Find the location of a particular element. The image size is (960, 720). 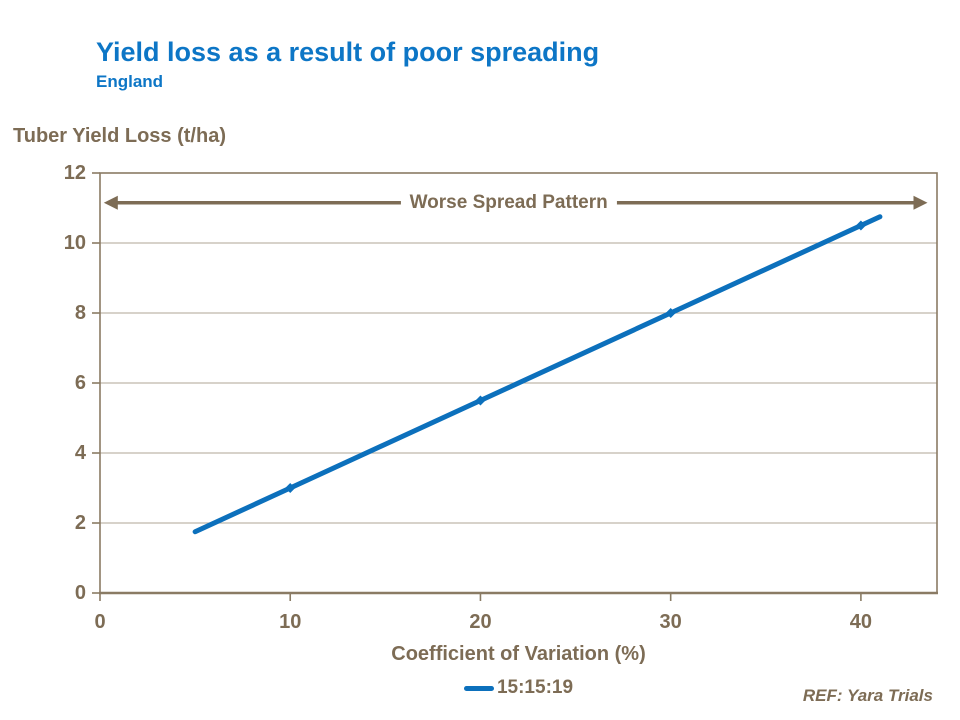

y-tick-label-6: 6 is located at coordinates (80, 383).